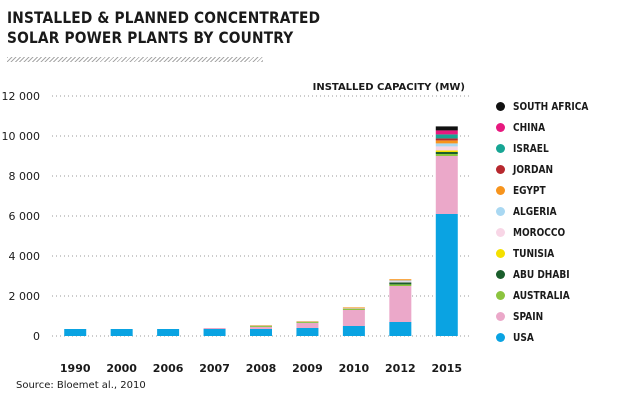 This screenshot has width=620, height=400. Describe the element at coordinates (541, 274) in the screenshot. I see `legend-label: ABU DHABI` at that location.